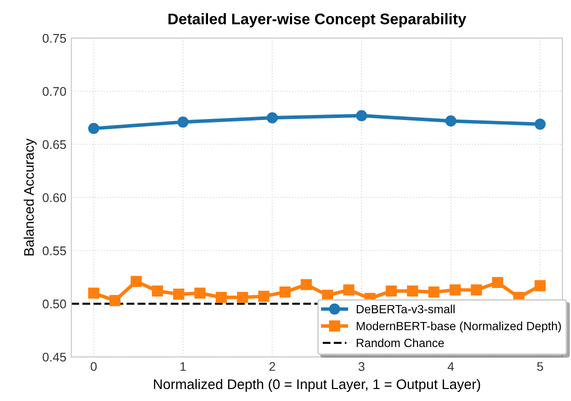 Image resolution: width=571 pixels, height=401 pixels. What do you see at coordinates (54, 304) in the screenshot?
I see `y-tick-label: 0.50` at bounding box center [54, 304].